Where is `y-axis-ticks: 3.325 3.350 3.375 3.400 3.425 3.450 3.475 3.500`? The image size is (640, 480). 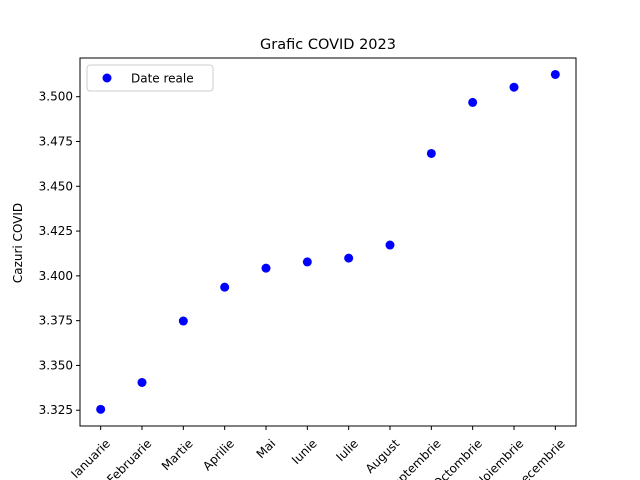
y-axis-ticks: 3.325 3.350 3.375 3.400 3.425 3.450 3.475 3.500 is located at coordinates (59, 253).